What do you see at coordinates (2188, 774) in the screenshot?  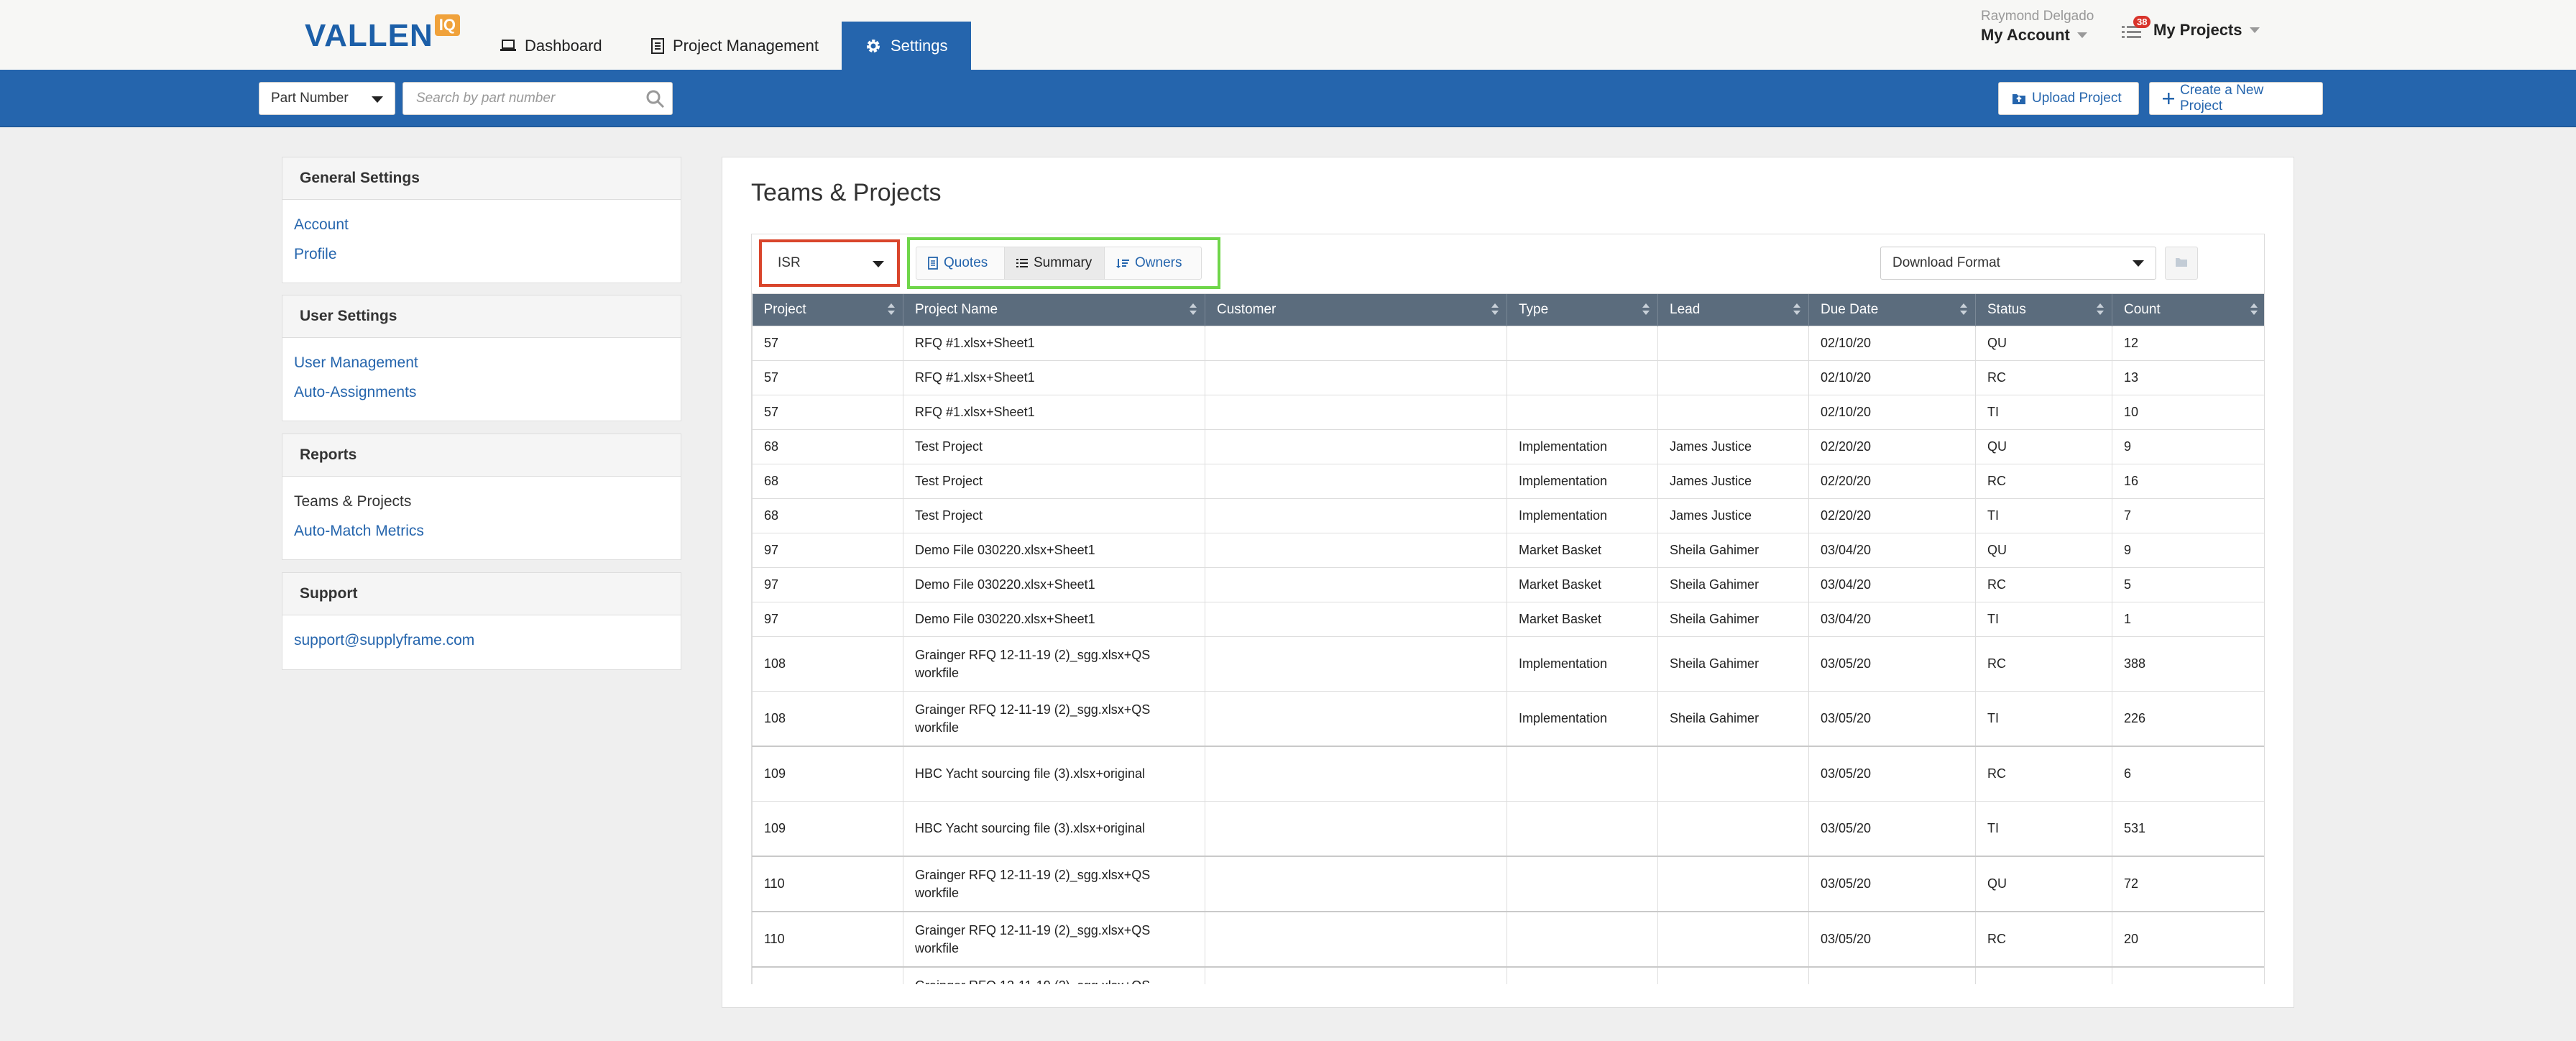 I see `table-cell: 6` at bounding box center [2188, 774].